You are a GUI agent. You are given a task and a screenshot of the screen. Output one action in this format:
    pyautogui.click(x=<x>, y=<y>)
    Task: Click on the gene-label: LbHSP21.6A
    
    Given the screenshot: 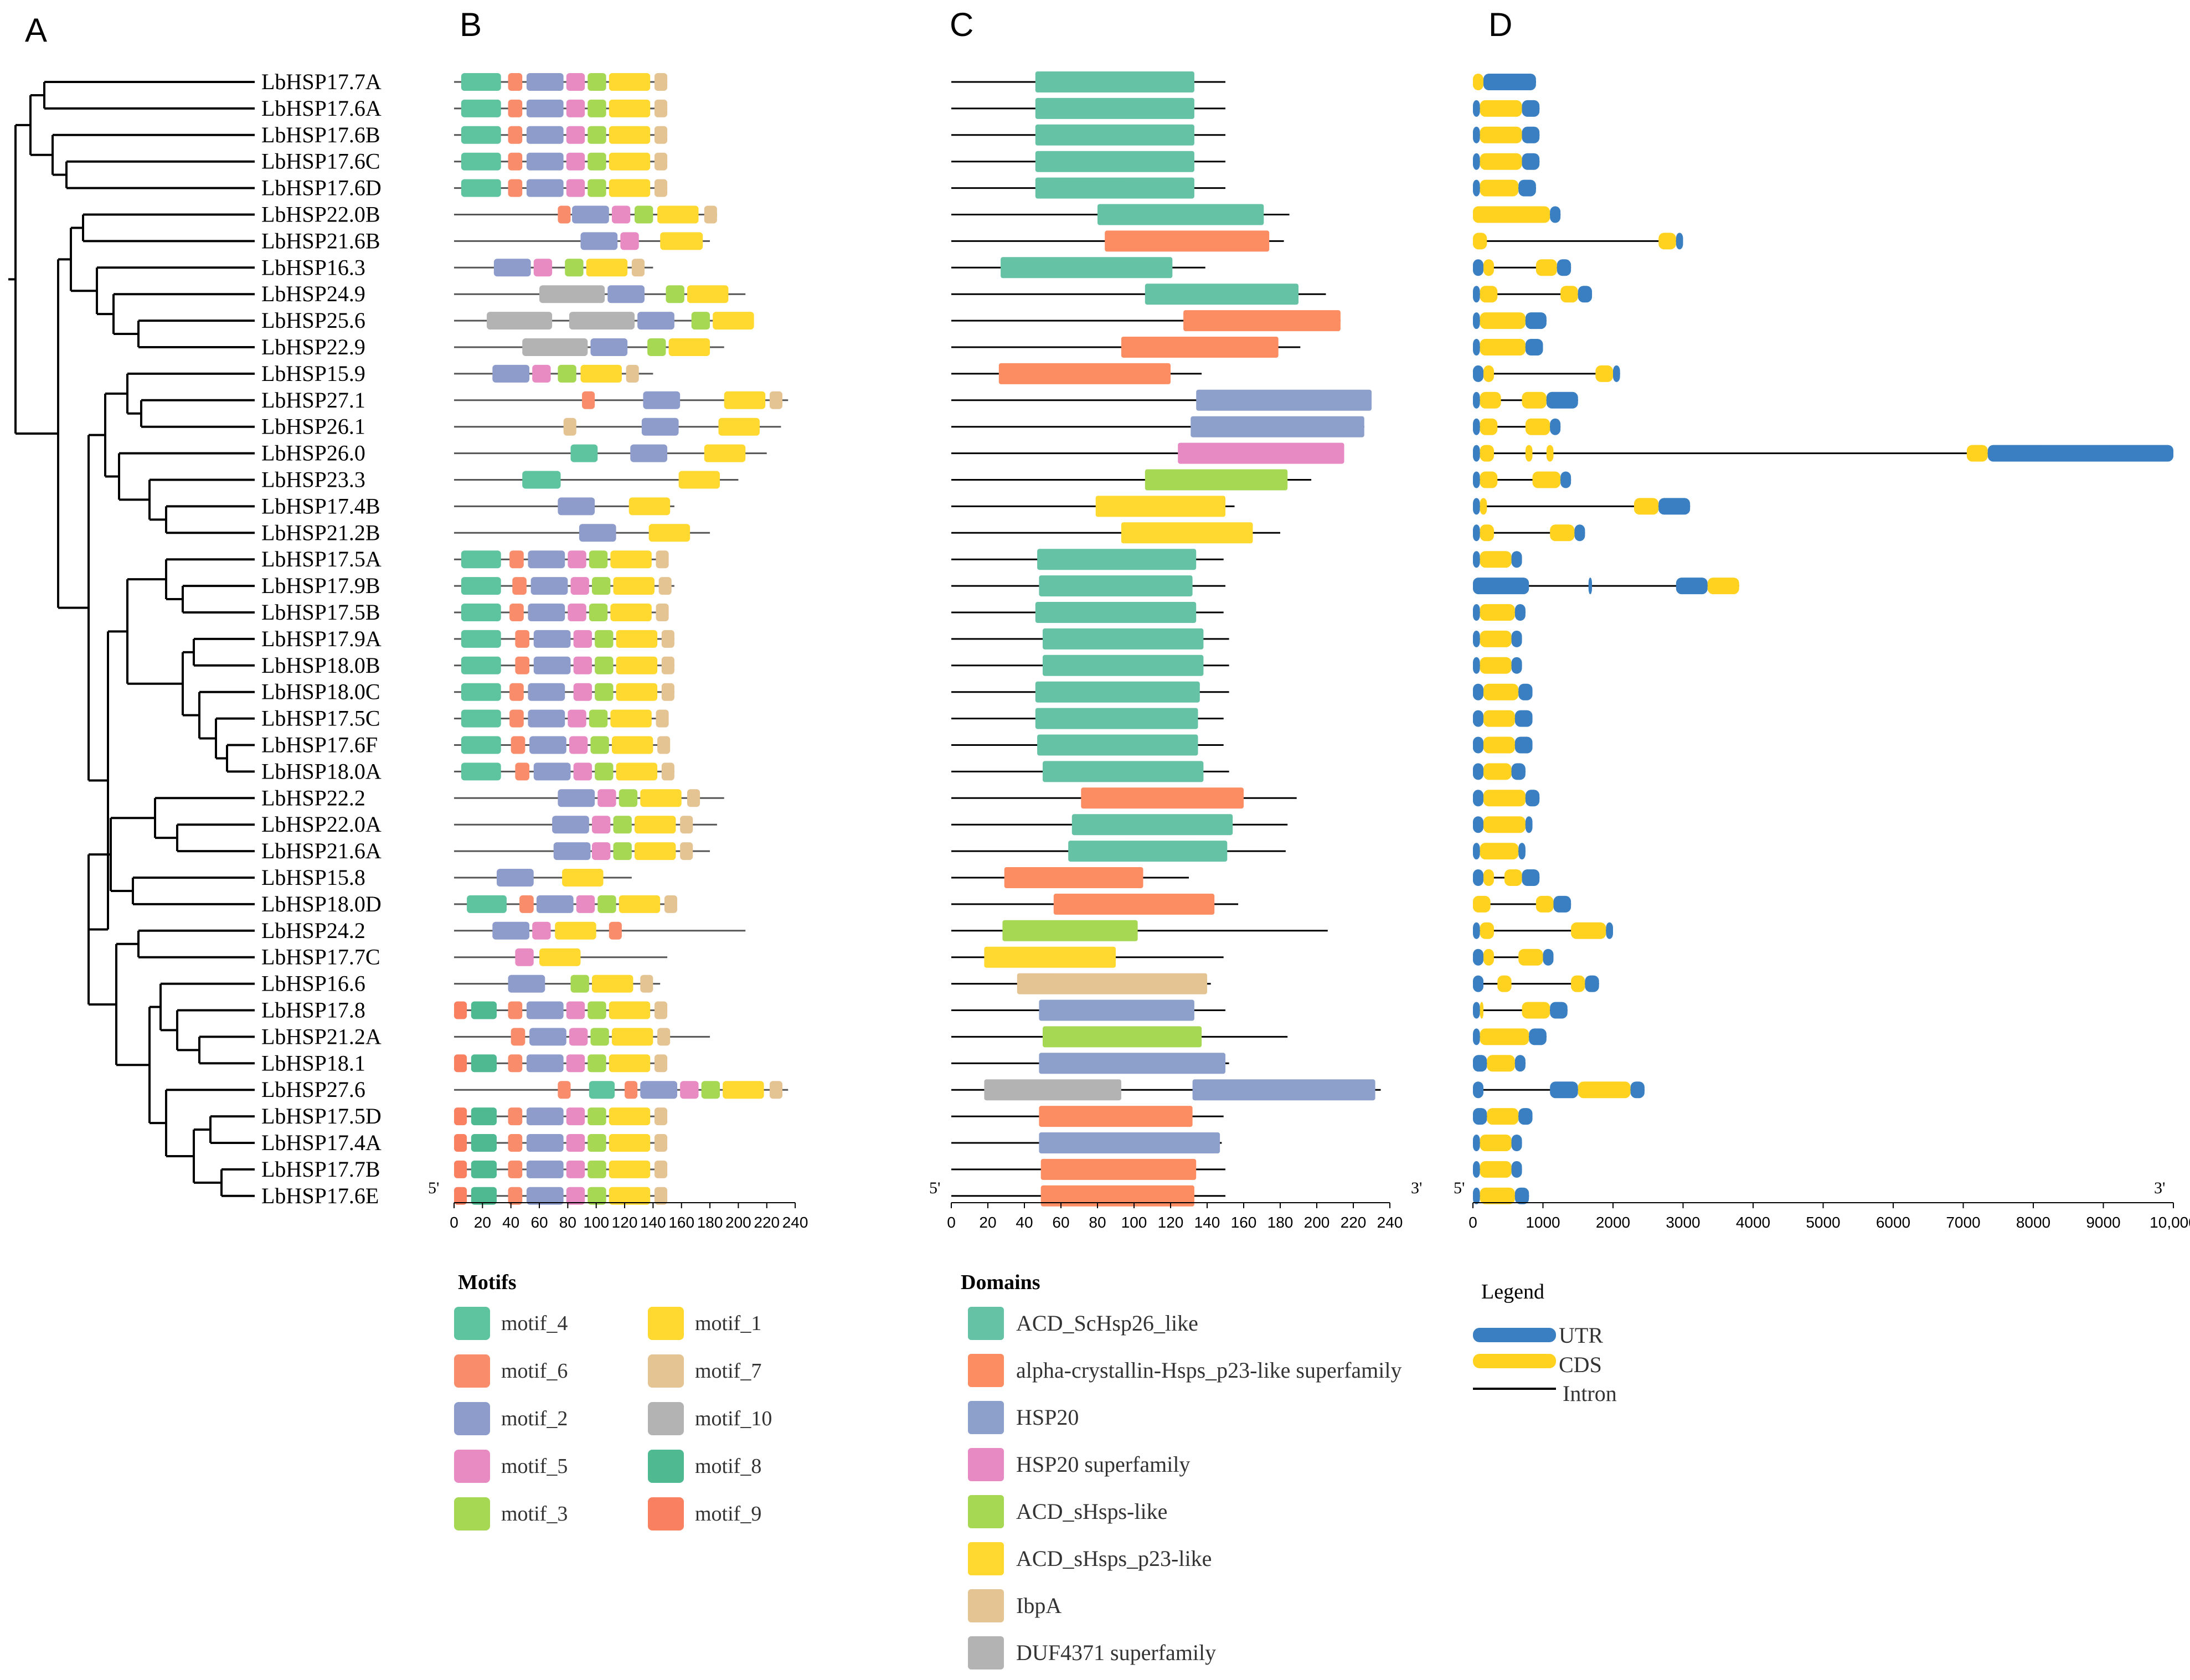 What is the action you would take?
    pyautogui.click(x=322, y=850)
    